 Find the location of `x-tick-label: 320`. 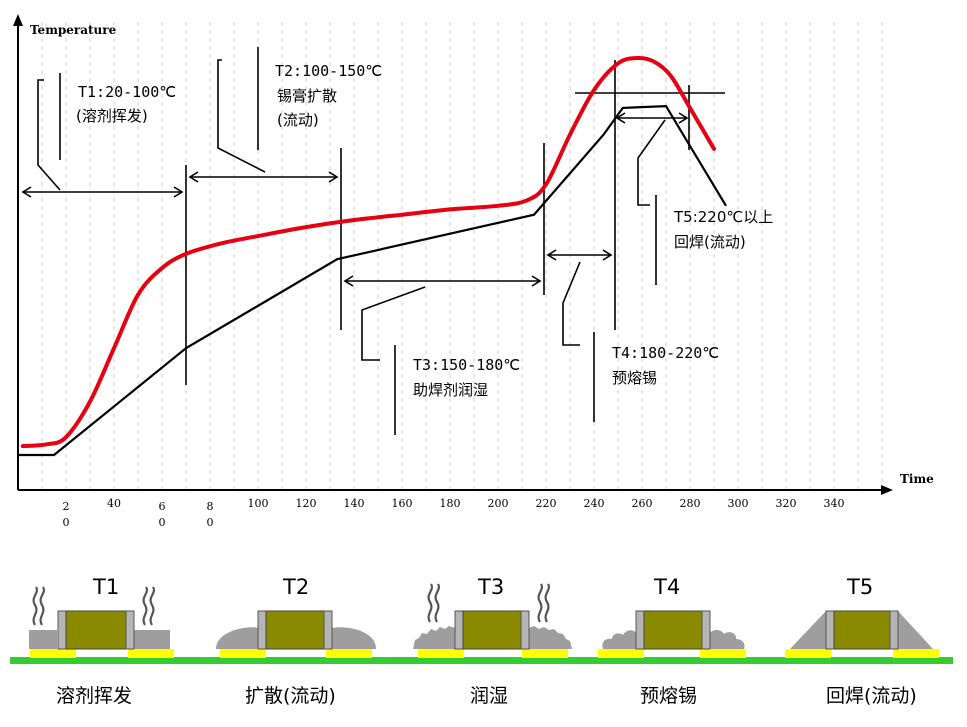

x-tick-label: 320 is located at coordinates (786, 503).